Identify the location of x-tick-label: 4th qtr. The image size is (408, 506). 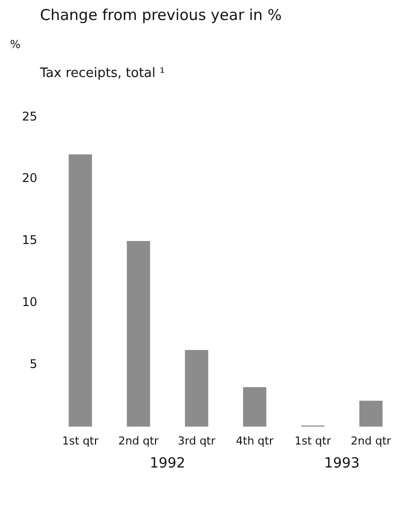
(255, 441).